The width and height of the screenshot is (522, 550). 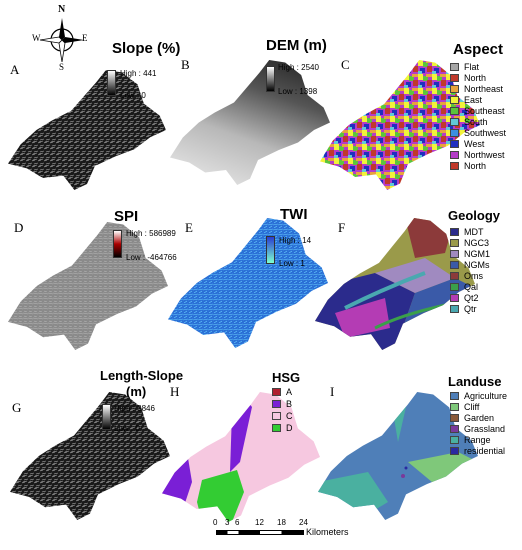 What do you see at coordinates (175, 391) in the screenshot?
I see `panel-h-letter: H` at bounding box center [175, 391].